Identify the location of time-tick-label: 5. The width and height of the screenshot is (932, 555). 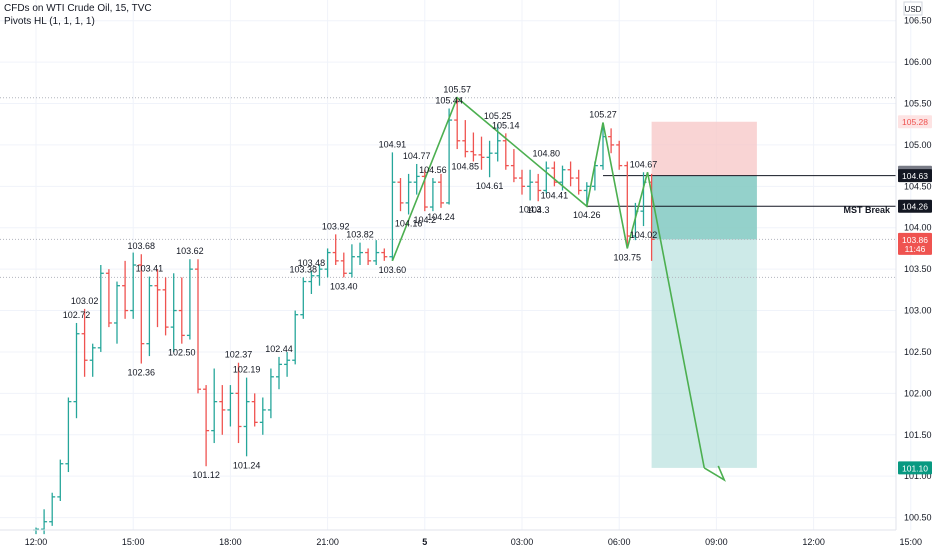
(424, 542).